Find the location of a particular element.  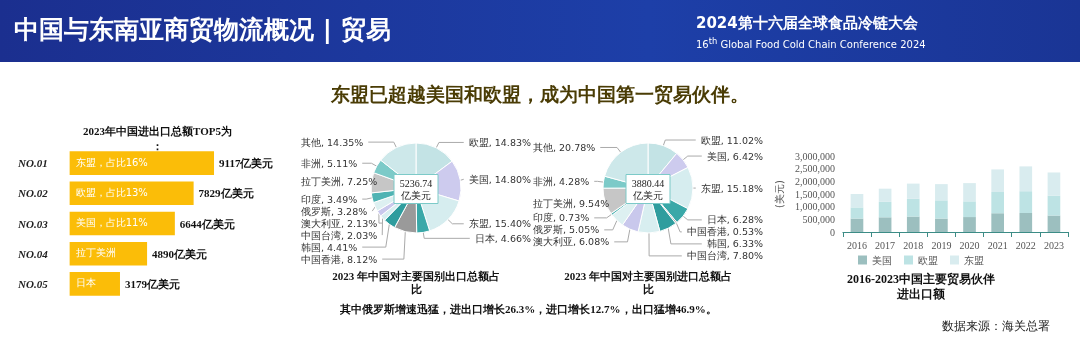

x-tick-label: 2022 is located at coordinates (1025, 245).